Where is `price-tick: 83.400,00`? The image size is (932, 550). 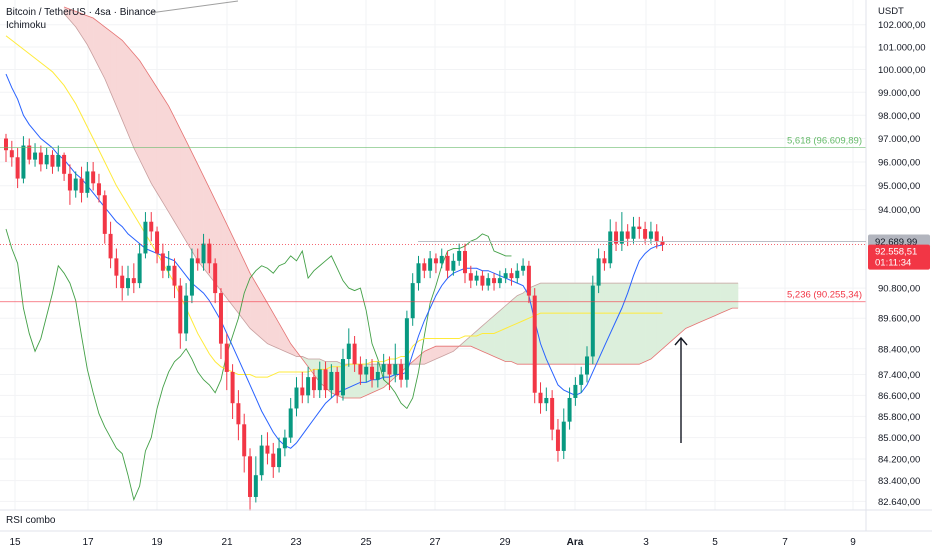 price-tick: 83.400,00 is located at coordinates (899, 481).